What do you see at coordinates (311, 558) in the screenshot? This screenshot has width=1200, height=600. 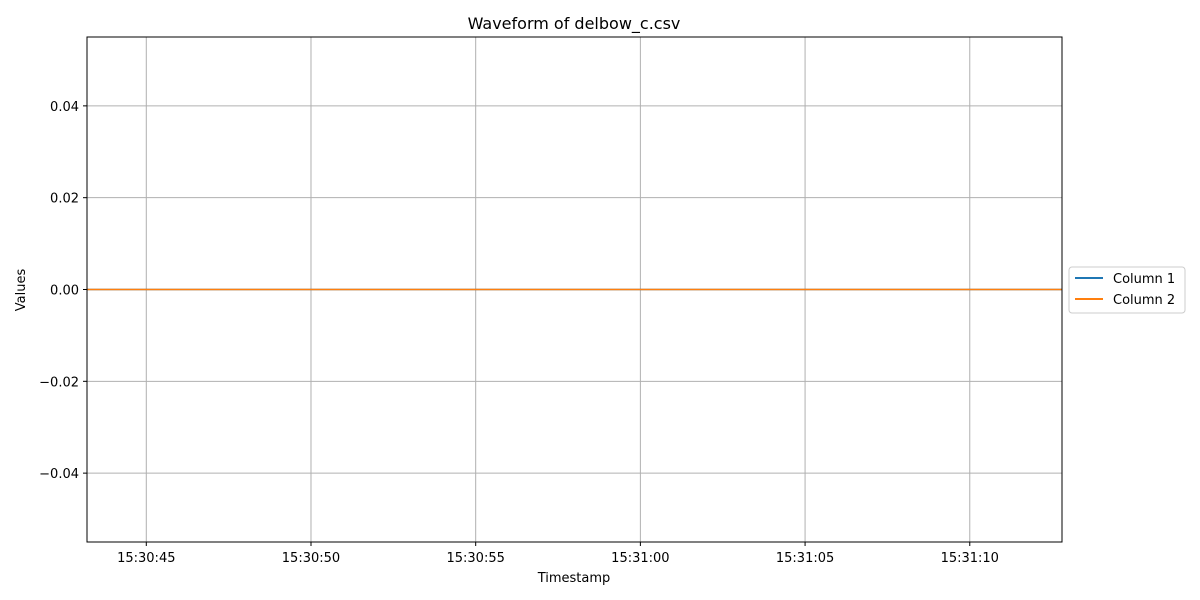 I see `x-tick-label: 15:30:50` at bounding box center [311, 558].